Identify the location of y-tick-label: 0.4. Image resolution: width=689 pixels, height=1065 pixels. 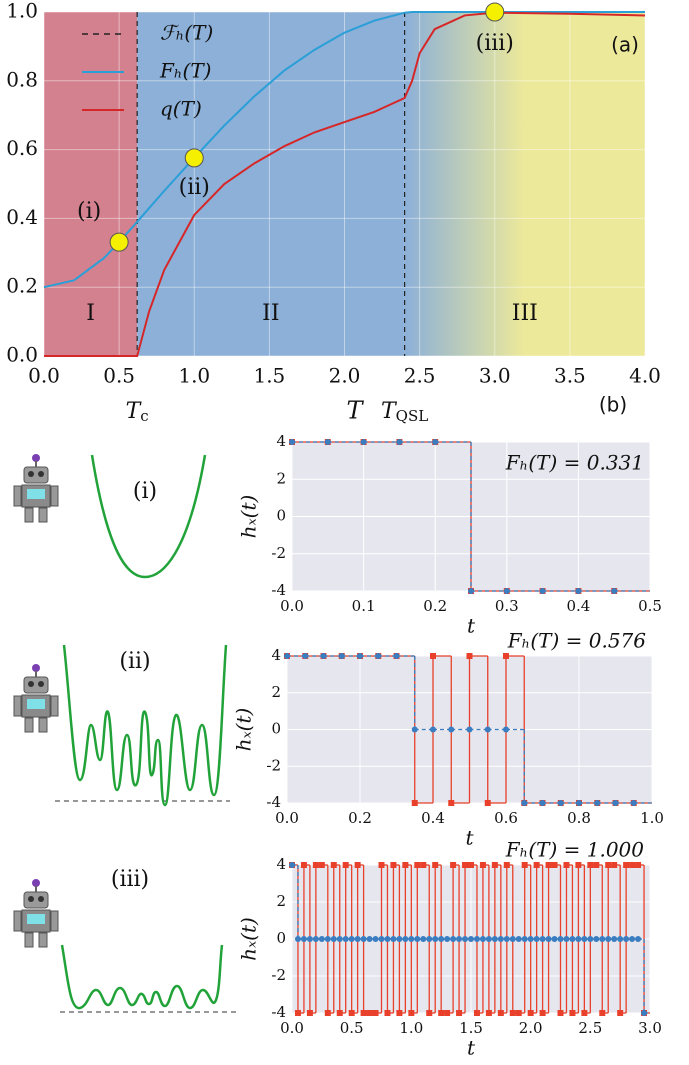
(22, 217).